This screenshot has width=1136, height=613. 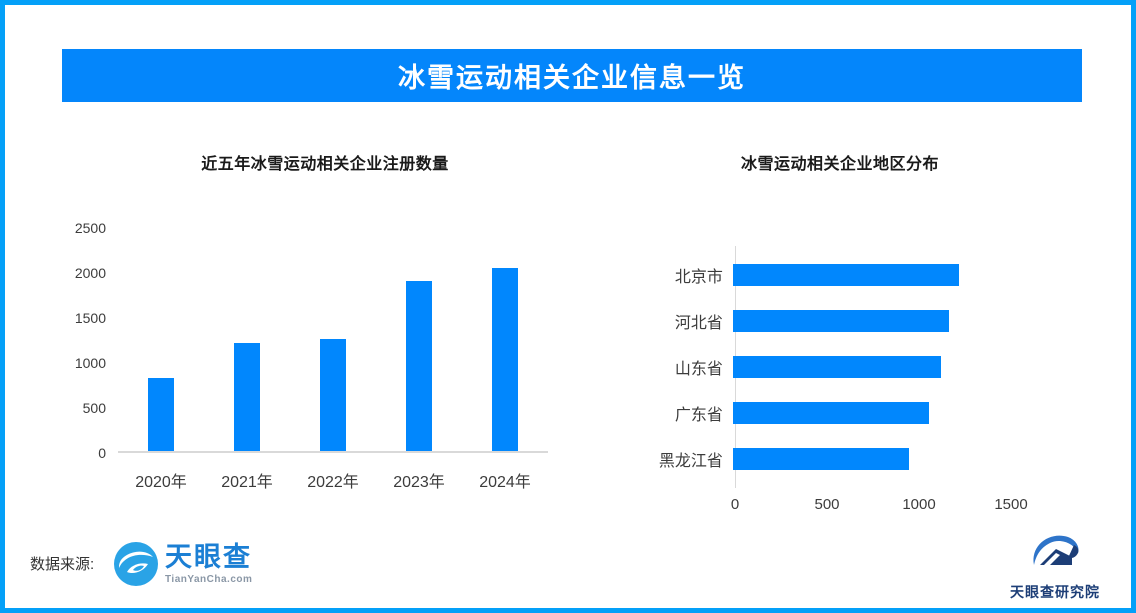 I want to click on bar-2024年, so click(x=505, y=359).